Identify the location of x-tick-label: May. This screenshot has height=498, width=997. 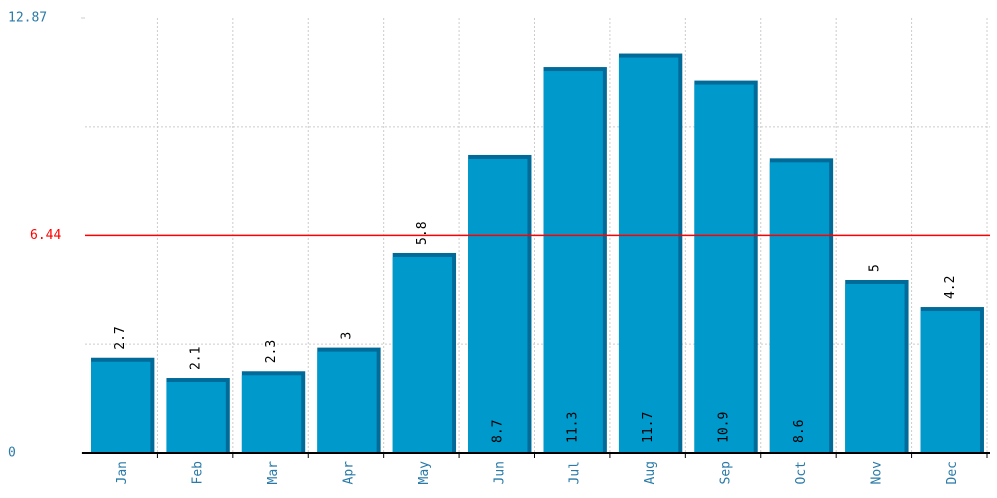
(424, 473).